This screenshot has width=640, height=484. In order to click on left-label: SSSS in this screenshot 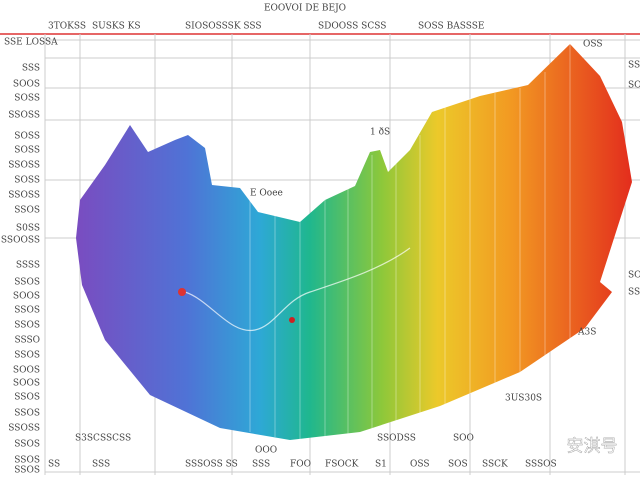, I will do `click(28, 266)`.